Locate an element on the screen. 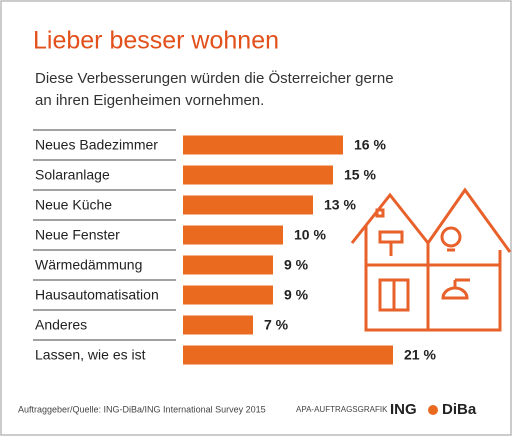  chart-title: Lieber besser wohnen is located at coordinates (156, 41).